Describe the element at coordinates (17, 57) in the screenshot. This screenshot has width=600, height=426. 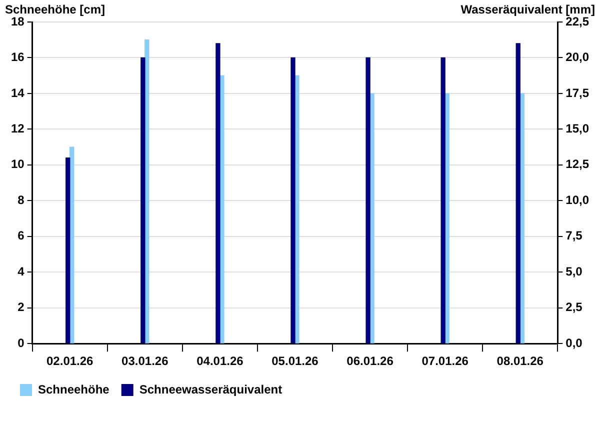
I see `y-tick-label: 16` at that location.